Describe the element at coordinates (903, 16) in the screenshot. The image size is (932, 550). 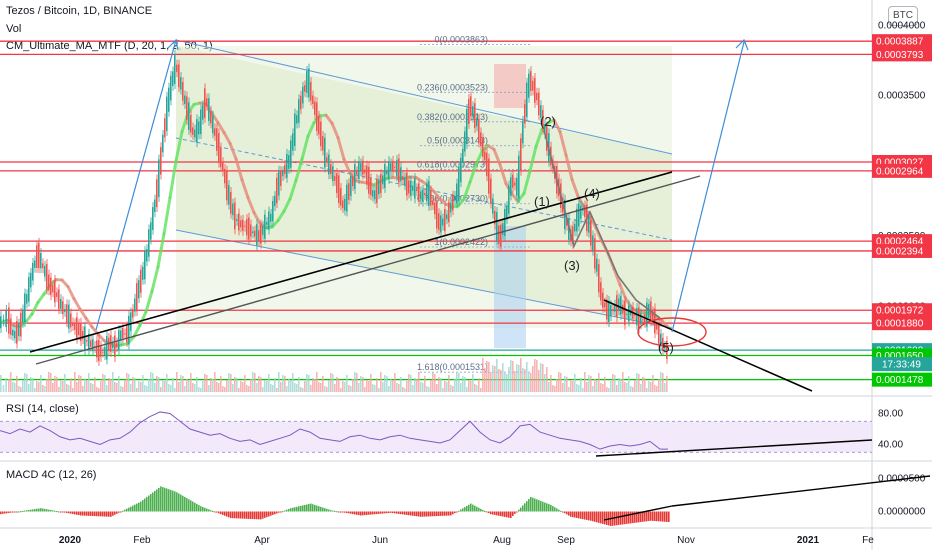
I see `currency-badge: BTC` at that location.